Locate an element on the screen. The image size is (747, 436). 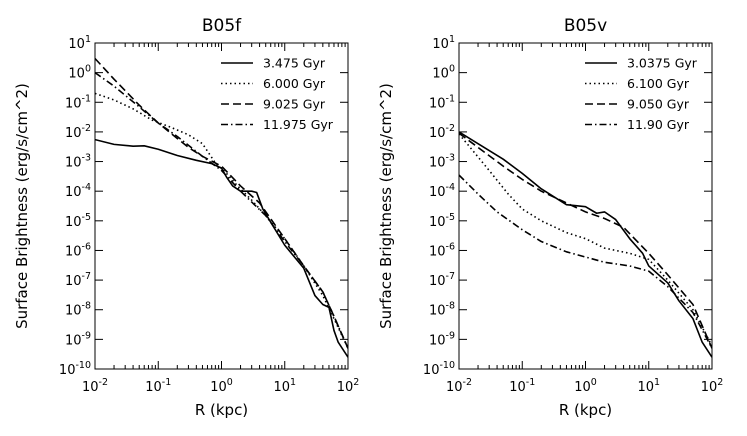
y-tick-exponent: -9 is located at coordinates (86, 335).